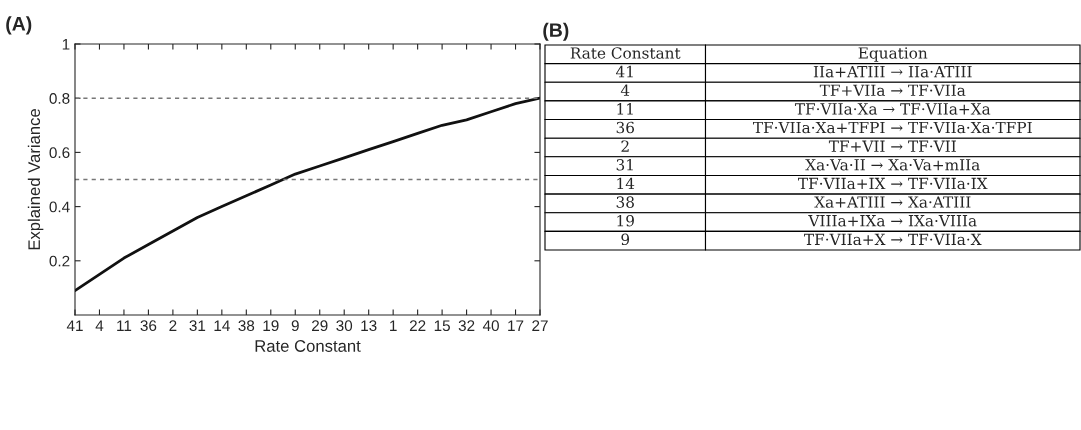 This screenshot has height=430, width=1081. What do you see at coordinates (59, 261) in the screenshot?
I see `y-tick-label: 0.2` at bounding box center [59, 261].